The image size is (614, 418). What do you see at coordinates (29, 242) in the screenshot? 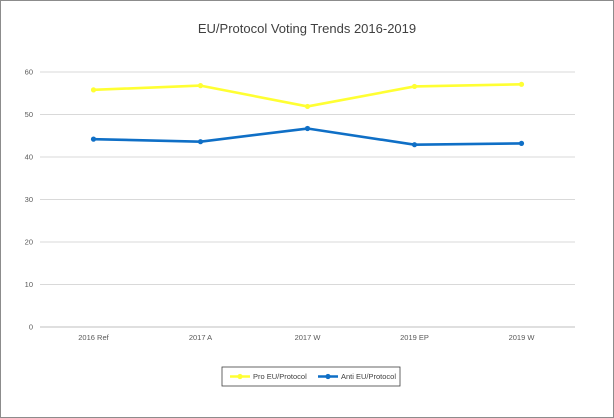
I see `y-tick-label: 20` at bounding box center [29, 242].